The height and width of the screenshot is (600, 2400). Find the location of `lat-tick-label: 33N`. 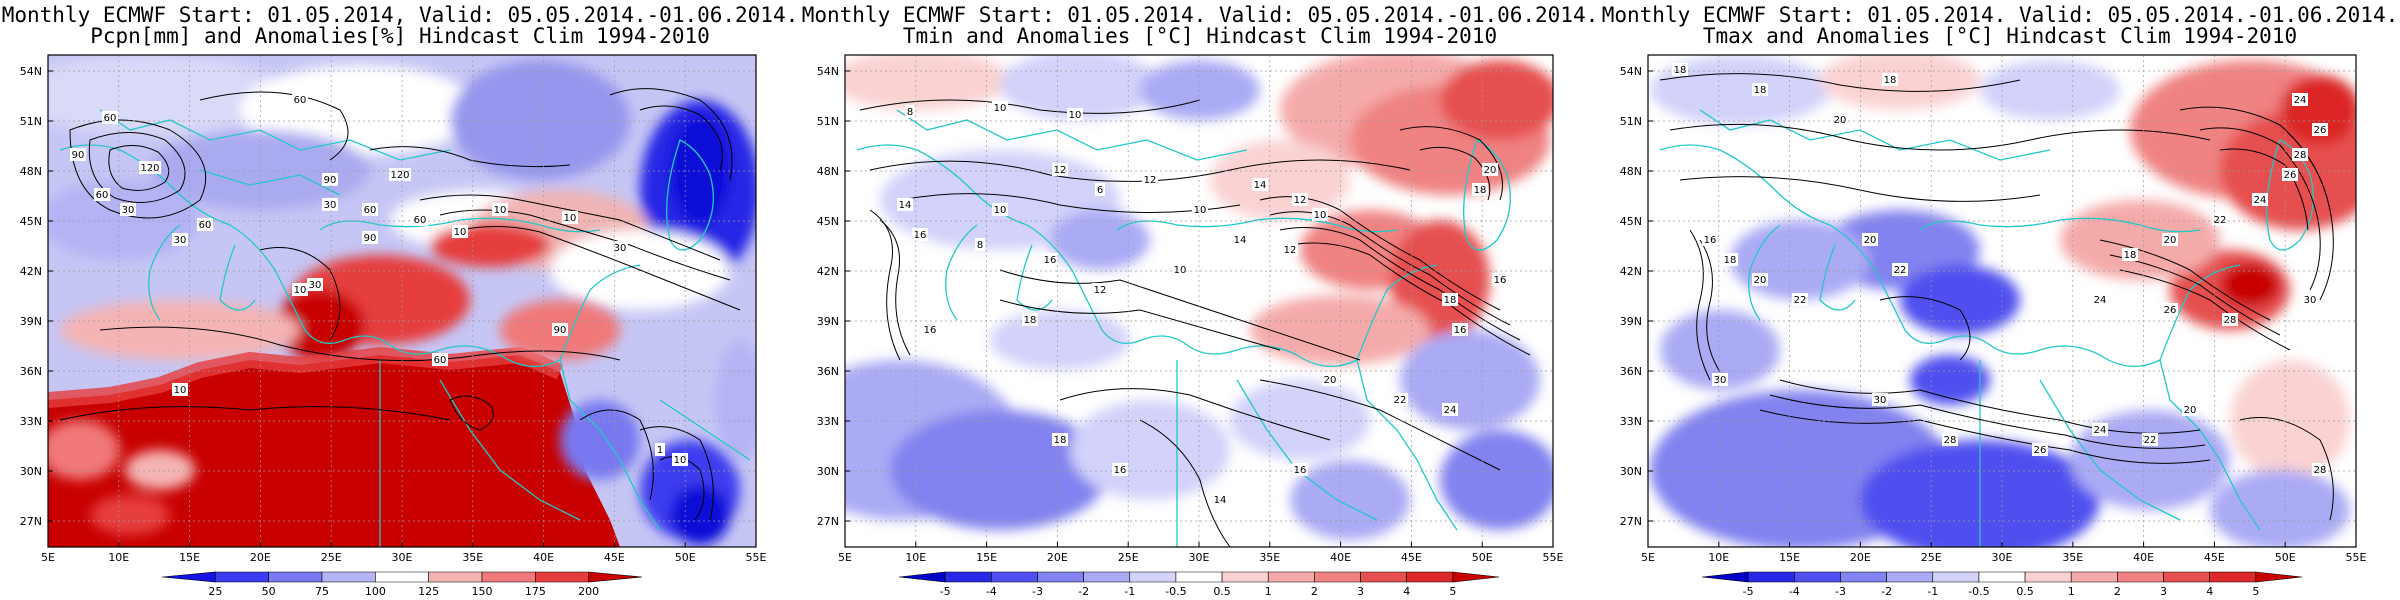

lat-tick-label: 33N is located at coordinates (828, 421).